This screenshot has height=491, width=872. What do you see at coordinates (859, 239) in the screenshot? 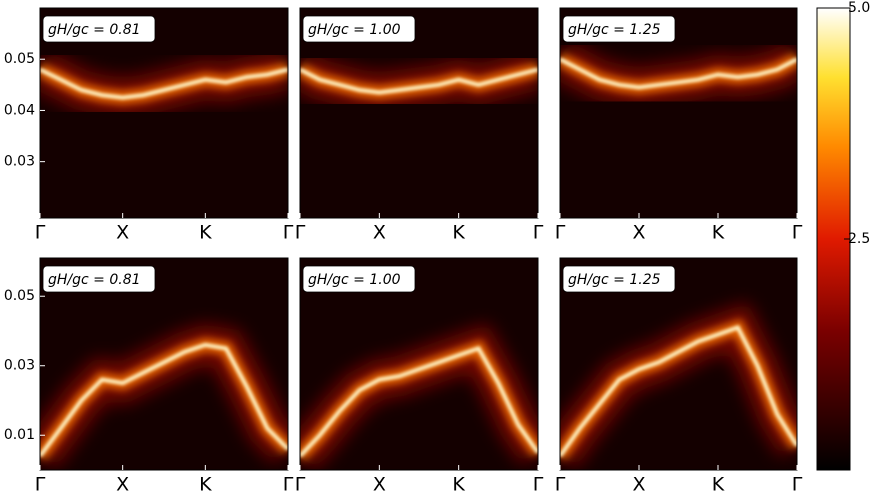
I see `colorbar-tick-label: 2.5` at bounding box center [859, 239].